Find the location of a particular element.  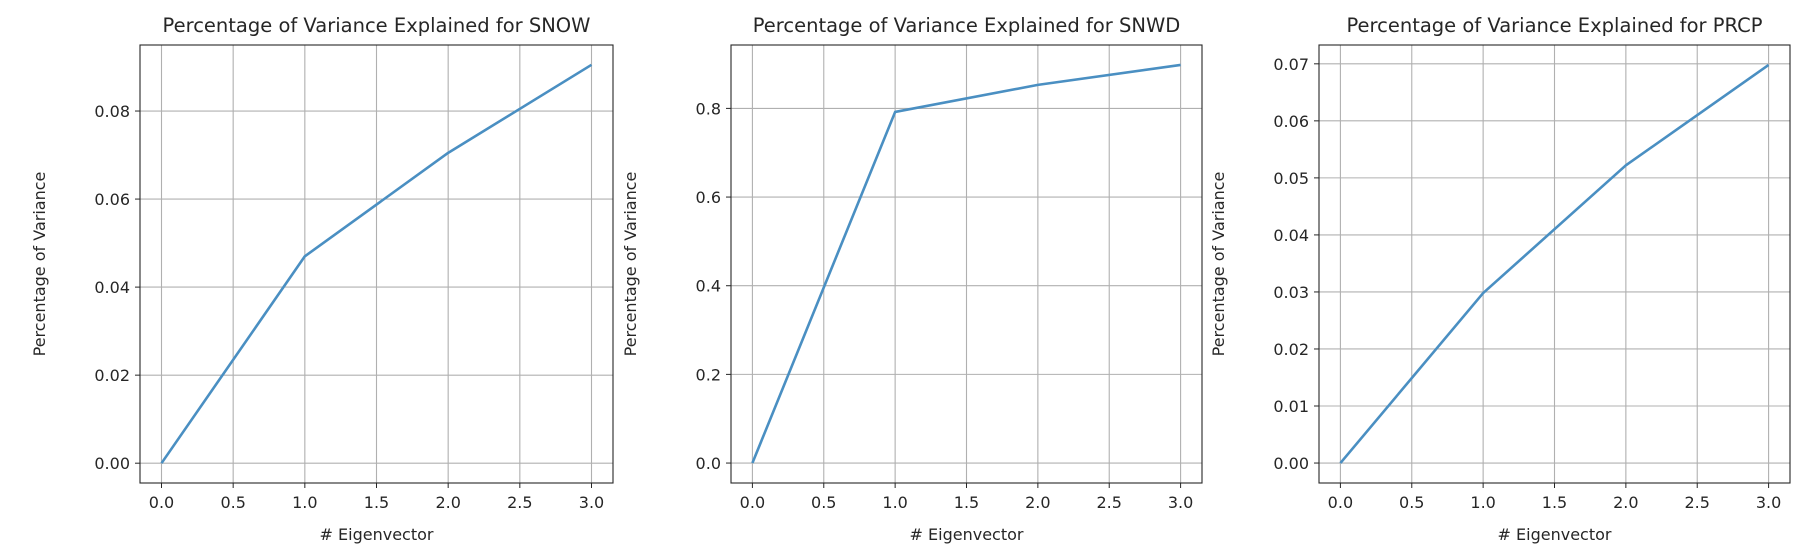

y-tick-label: 0.8 is located at coordinates (708, 108).